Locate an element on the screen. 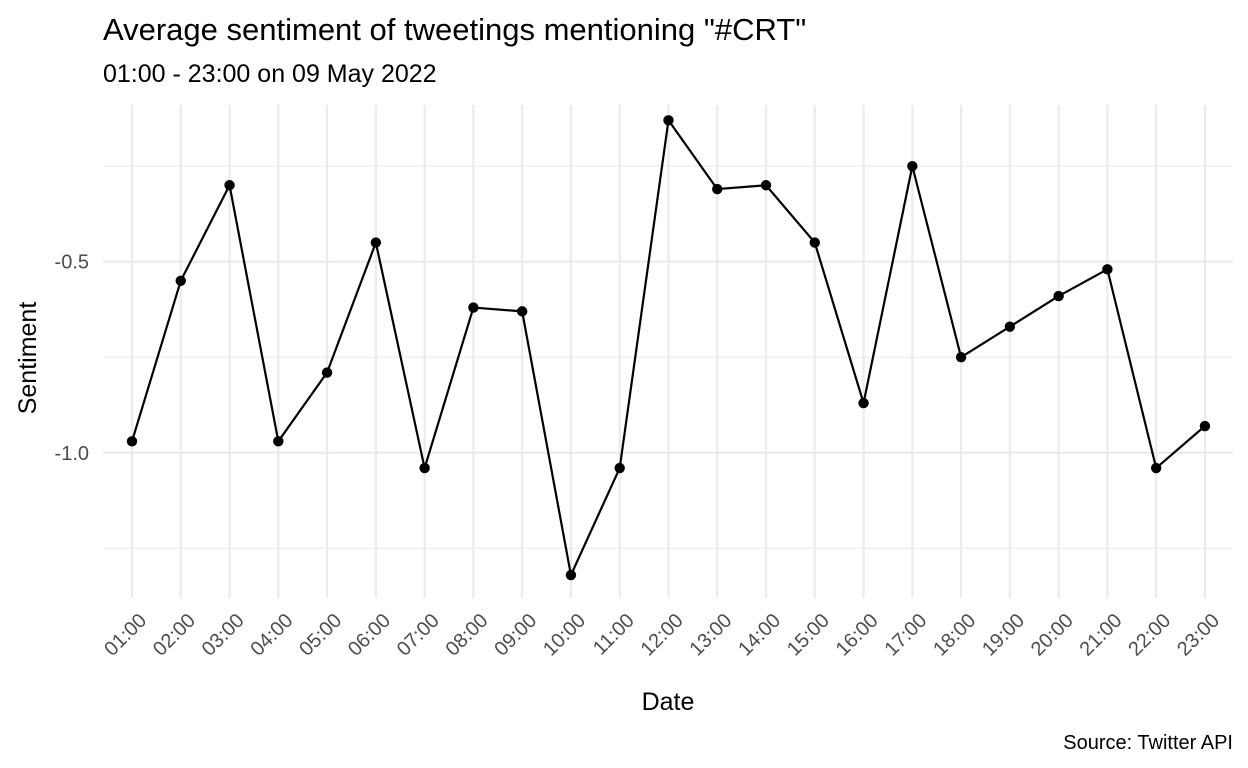  x-tick-label: 01:00 is located at coordinates (125, 635).